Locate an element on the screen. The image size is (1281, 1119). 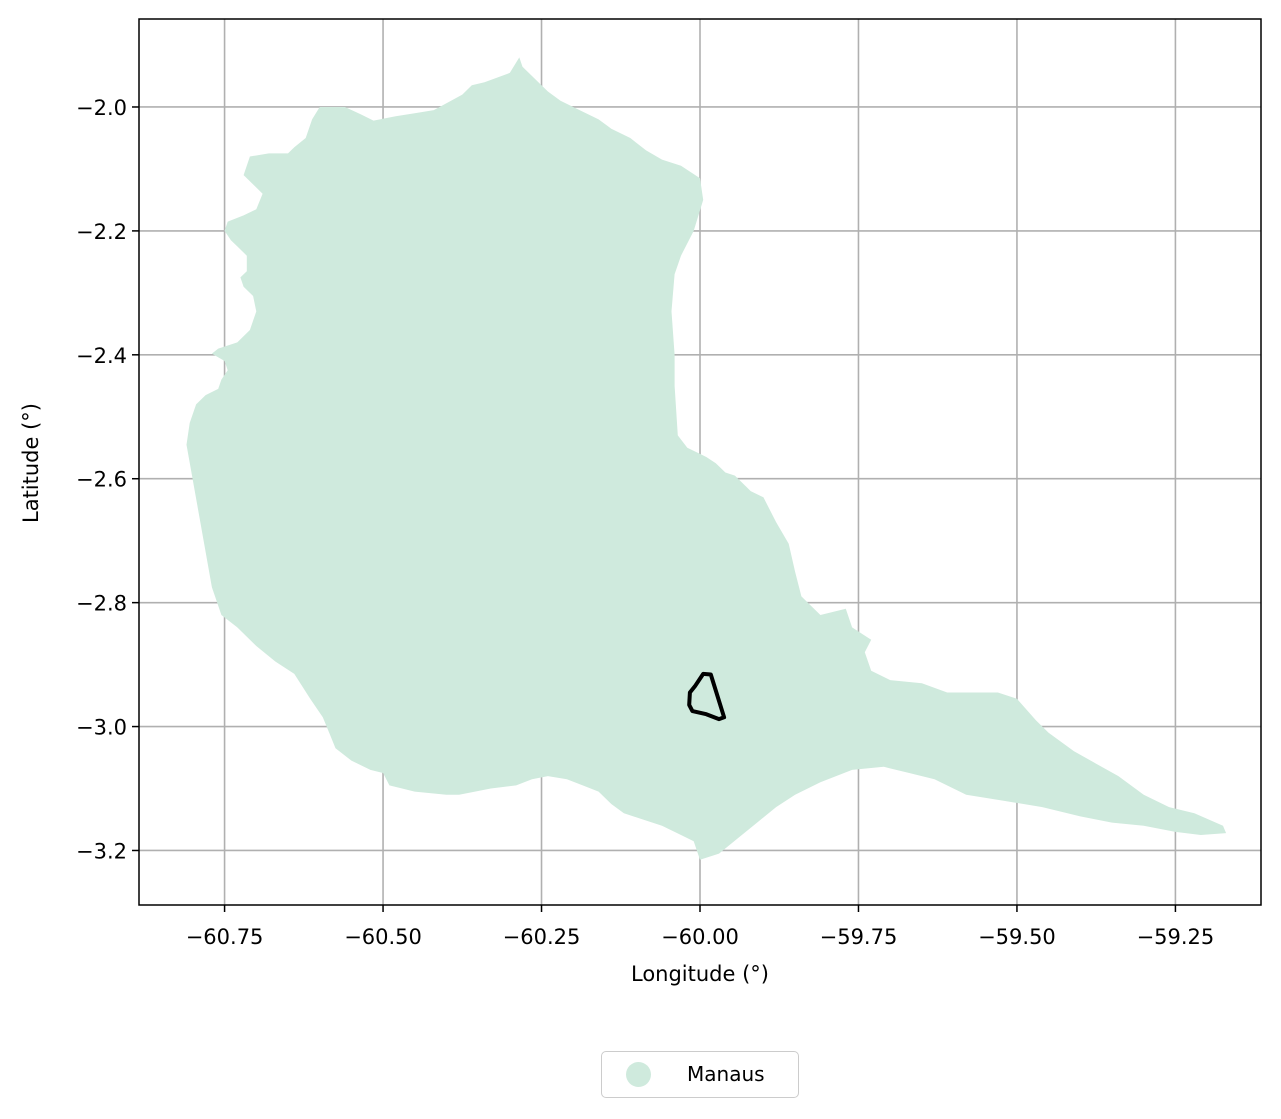
y-axis-ticks: −2.0 −2.2 −2.4 −2.6 −2.8 −3.0 −3.2 is located at coordinates (107, 479).